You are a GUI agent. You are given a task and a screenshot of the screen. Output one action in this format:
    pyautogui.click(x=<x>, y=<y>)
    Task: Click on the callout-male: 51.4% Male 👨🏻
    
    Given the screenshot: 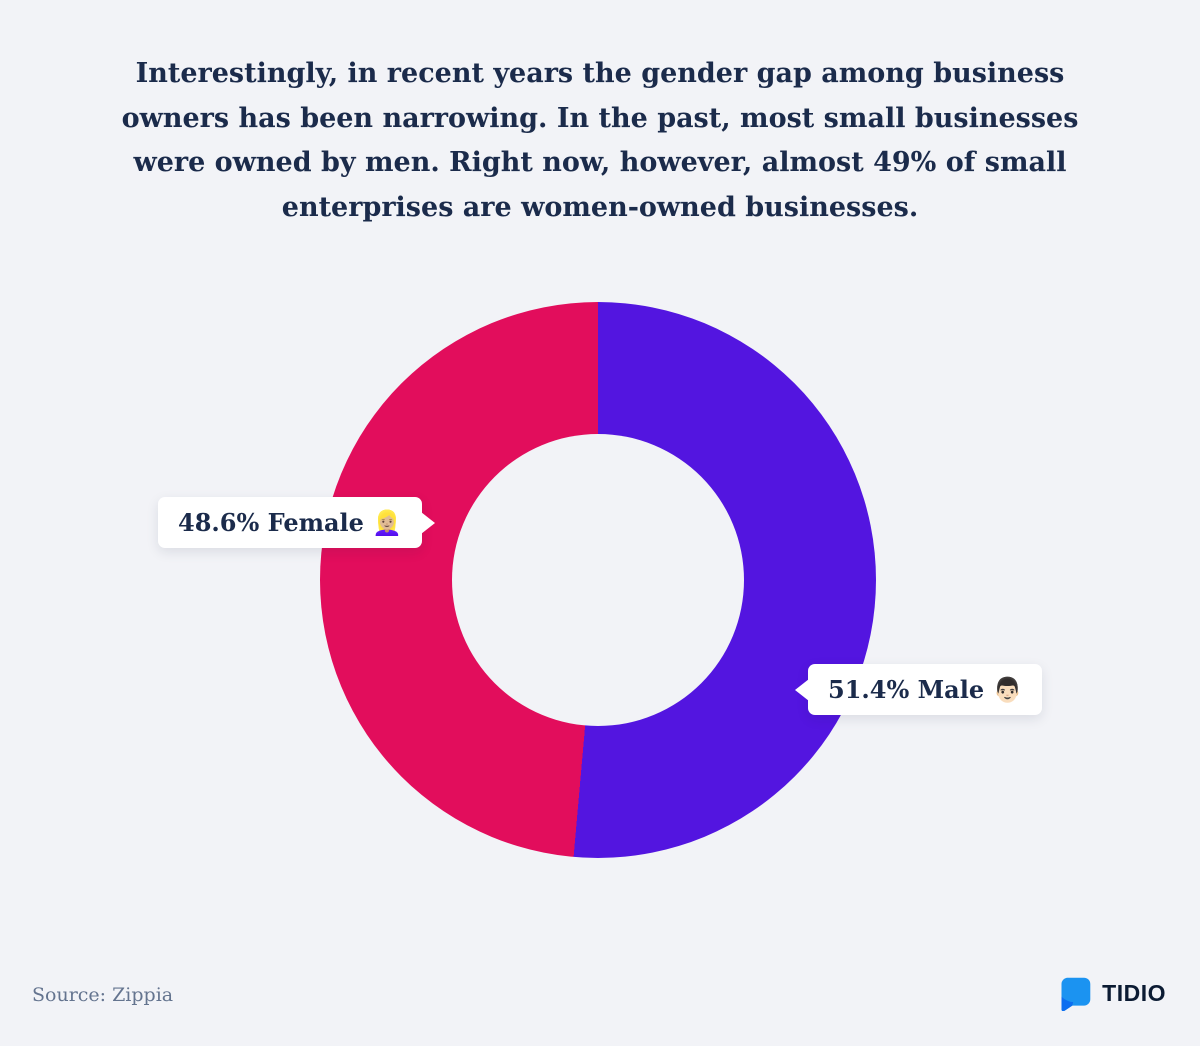 What is the action you would take?
    pyautogui.click(x=919, y=689)
    